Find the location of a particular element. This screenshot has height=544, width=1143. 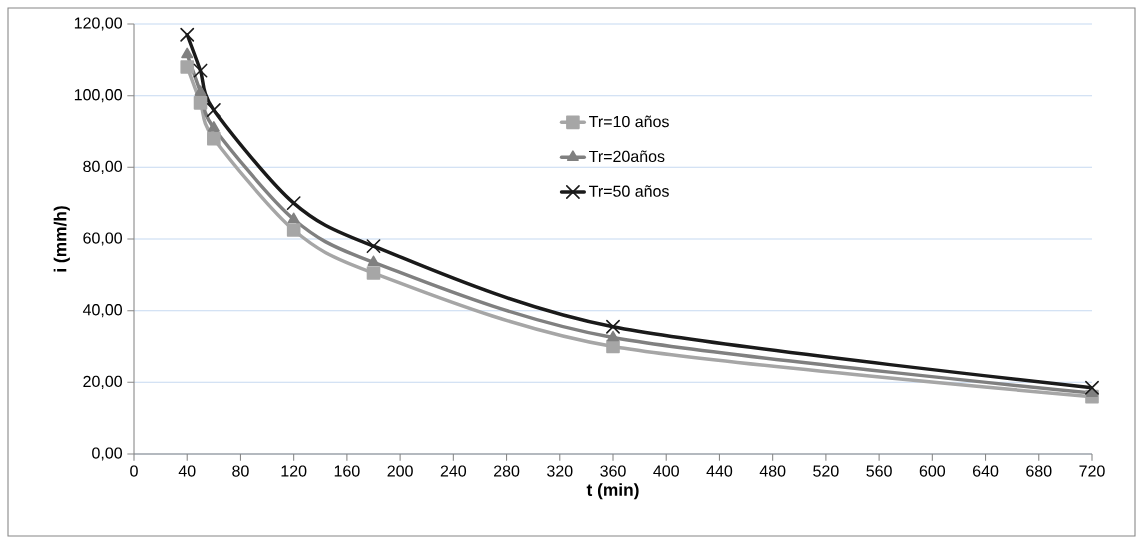

x-tick-label: 600 is located at coordinates (932, 471).